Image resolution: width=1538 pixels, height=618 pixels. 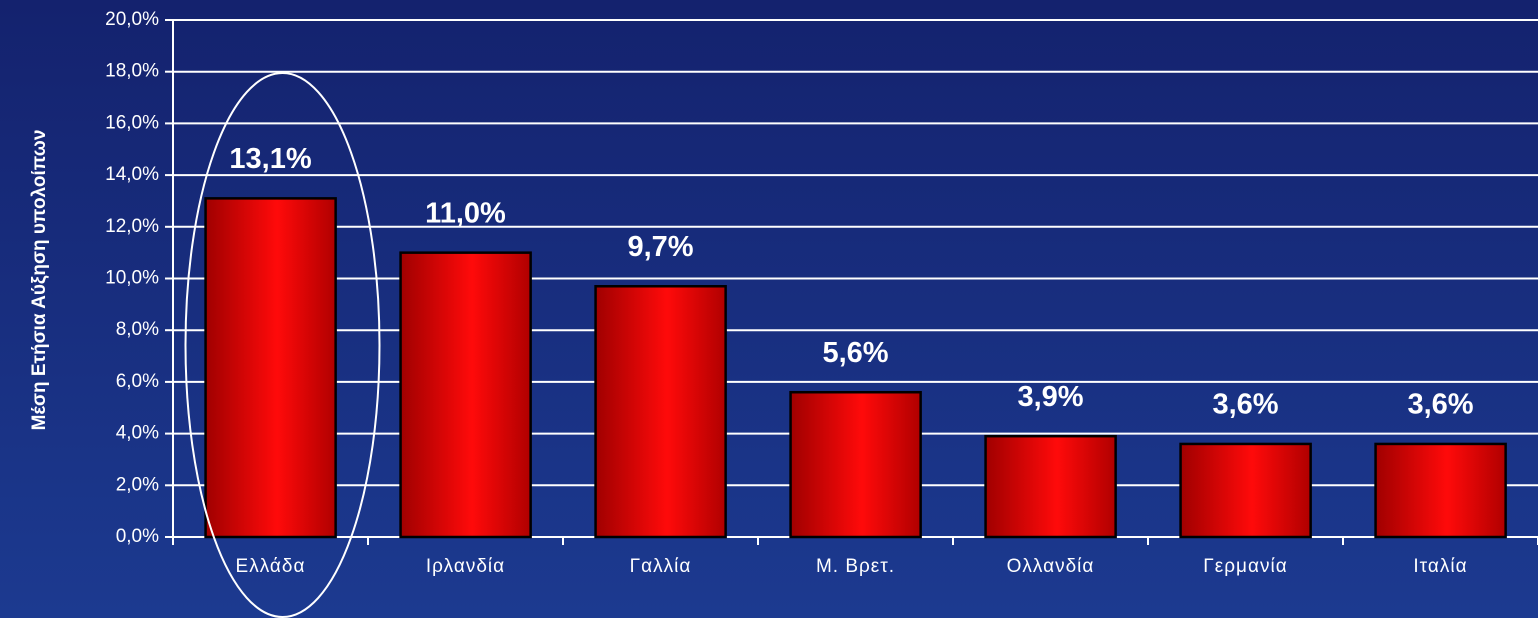 I want to click on y-tick-label: 20,0%, so click(x=132, y=19).